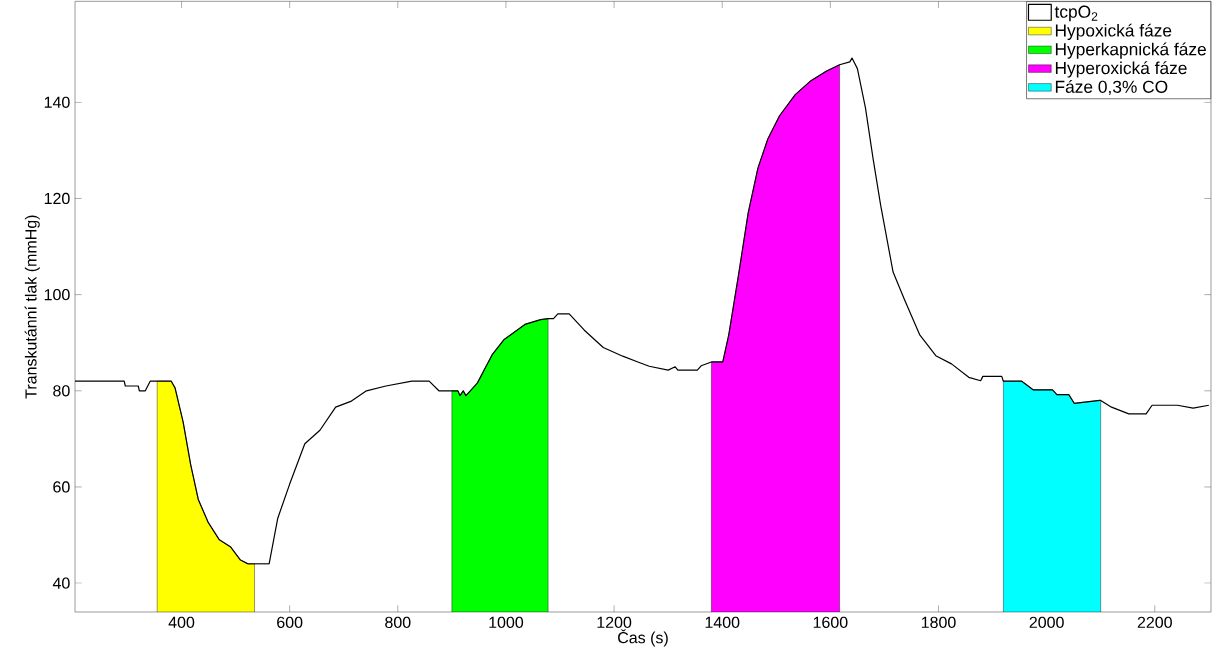 The image size is (1212, 666). I want to click on x-tick-label: 1200, so click(614, 622).